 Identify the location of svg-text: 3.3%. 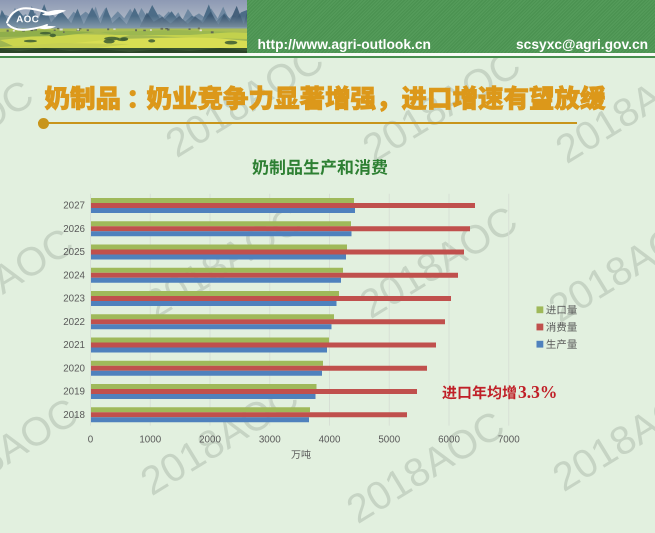
(537, 392).